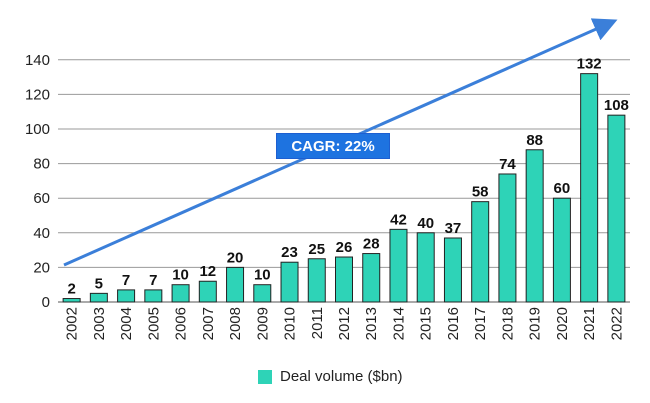 The height and width of the screenshot is (403, 650). What do you see at coordinates (207, 291) in the screenshot?
I see `bar-2007` at bounding box center [207, 291].